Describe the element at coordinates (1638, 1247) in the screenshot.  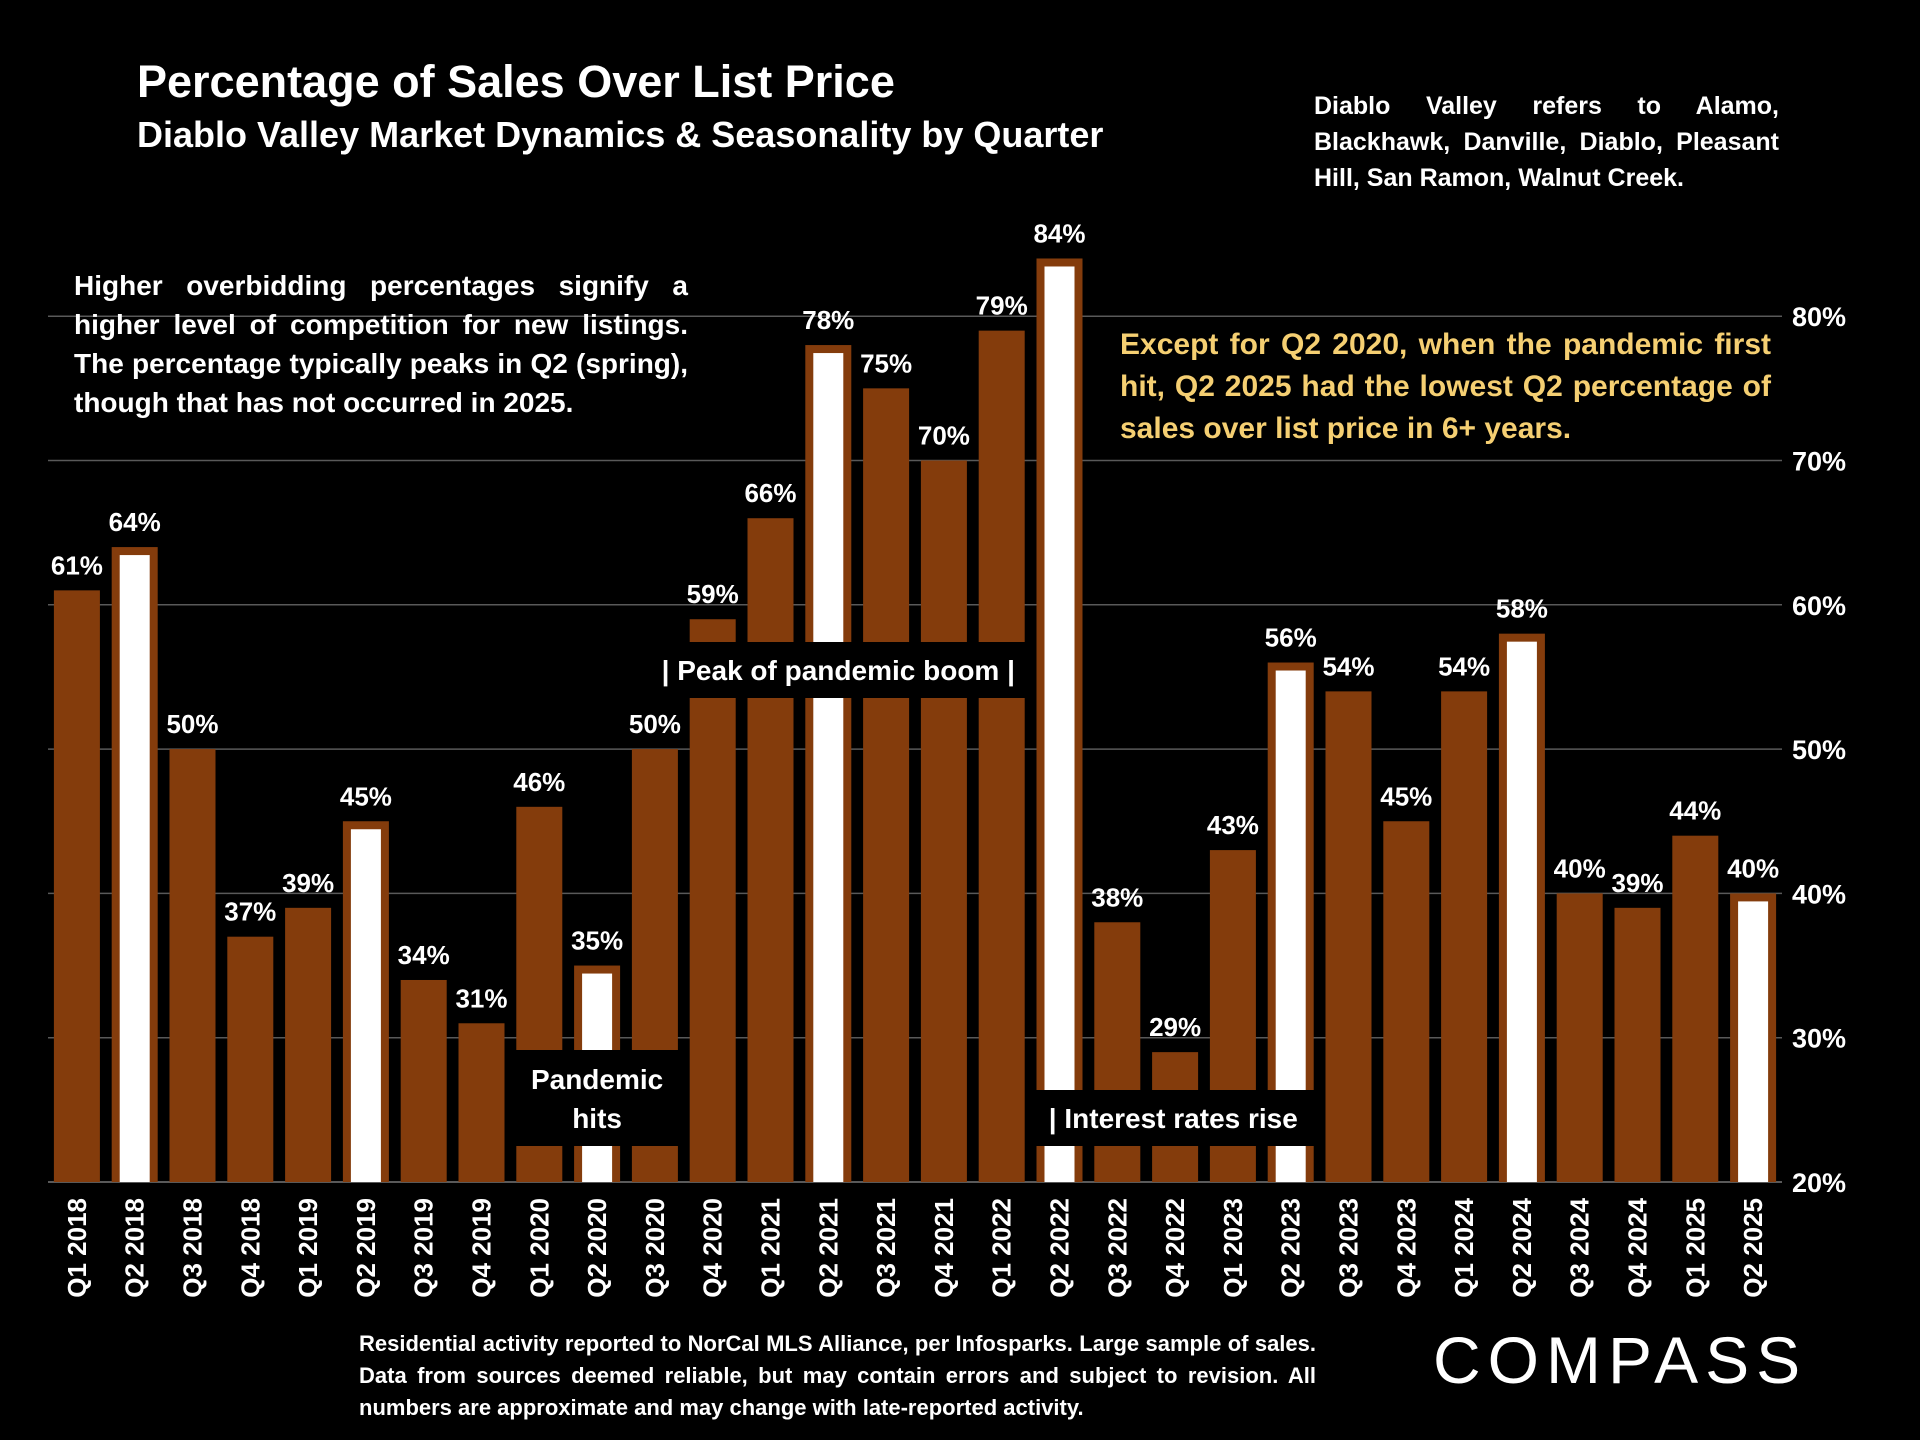
I see `x-tick-label: Q4 2024` at that location.